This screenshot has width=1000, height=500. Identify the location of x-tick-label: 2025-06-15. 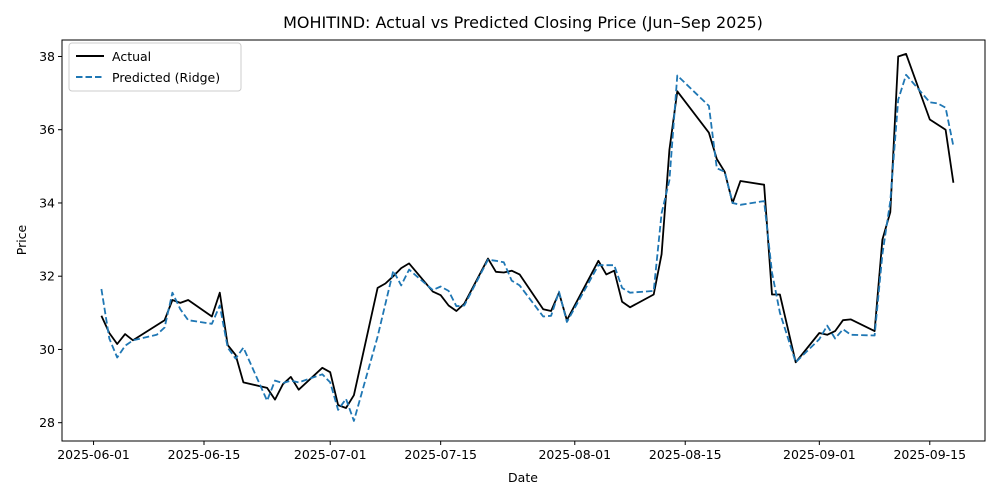
(204, 454).